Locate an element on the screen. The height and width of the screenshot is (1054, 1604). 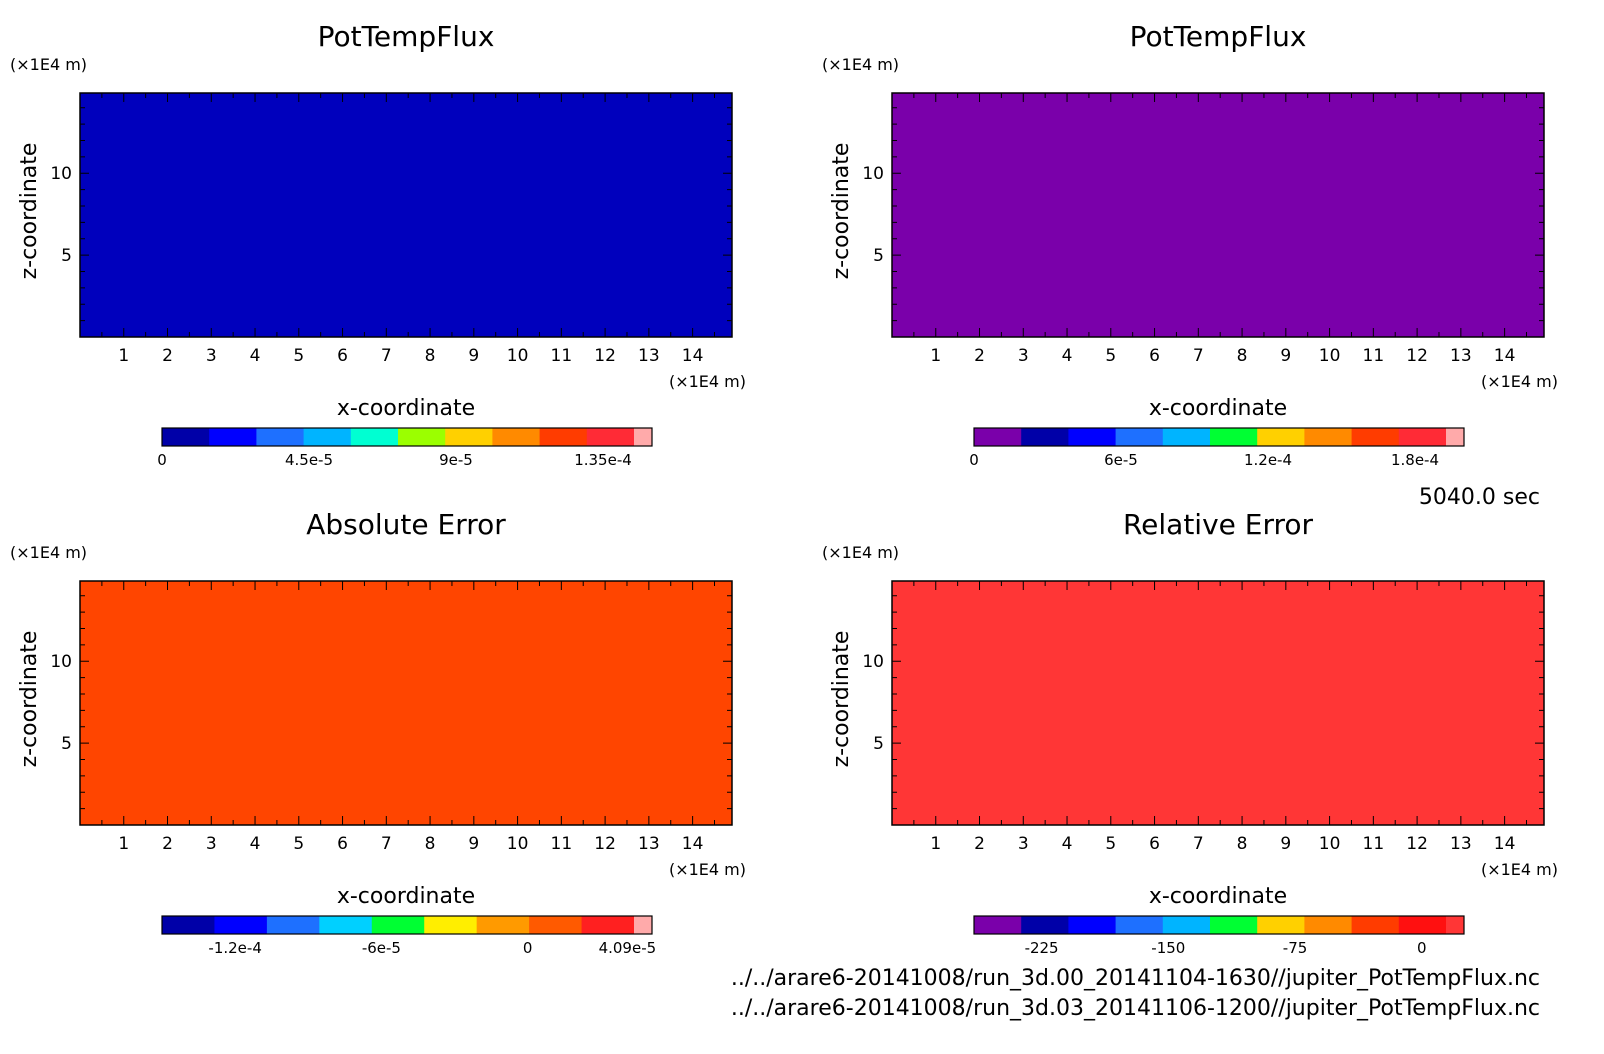
y-tick-label: 5 is located at coordinates (66, 744).